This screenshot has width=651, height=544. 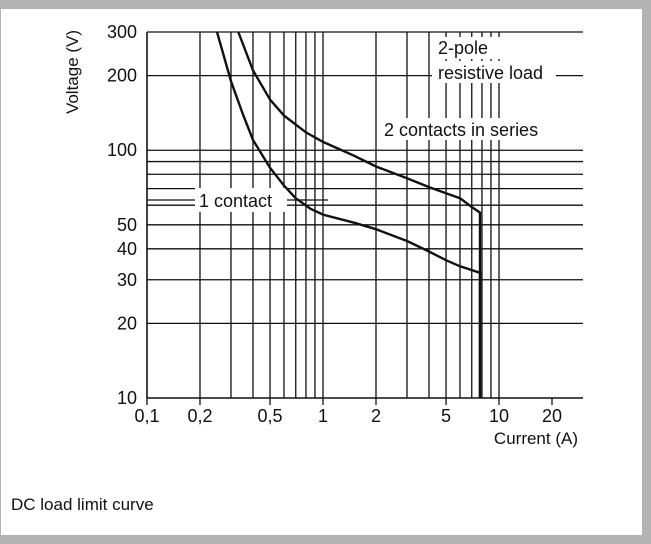 What do you see at coordinates (270, 416) in the screenshot?
I see `x-tick-label: 0,5` at bounding box center [270, 416].